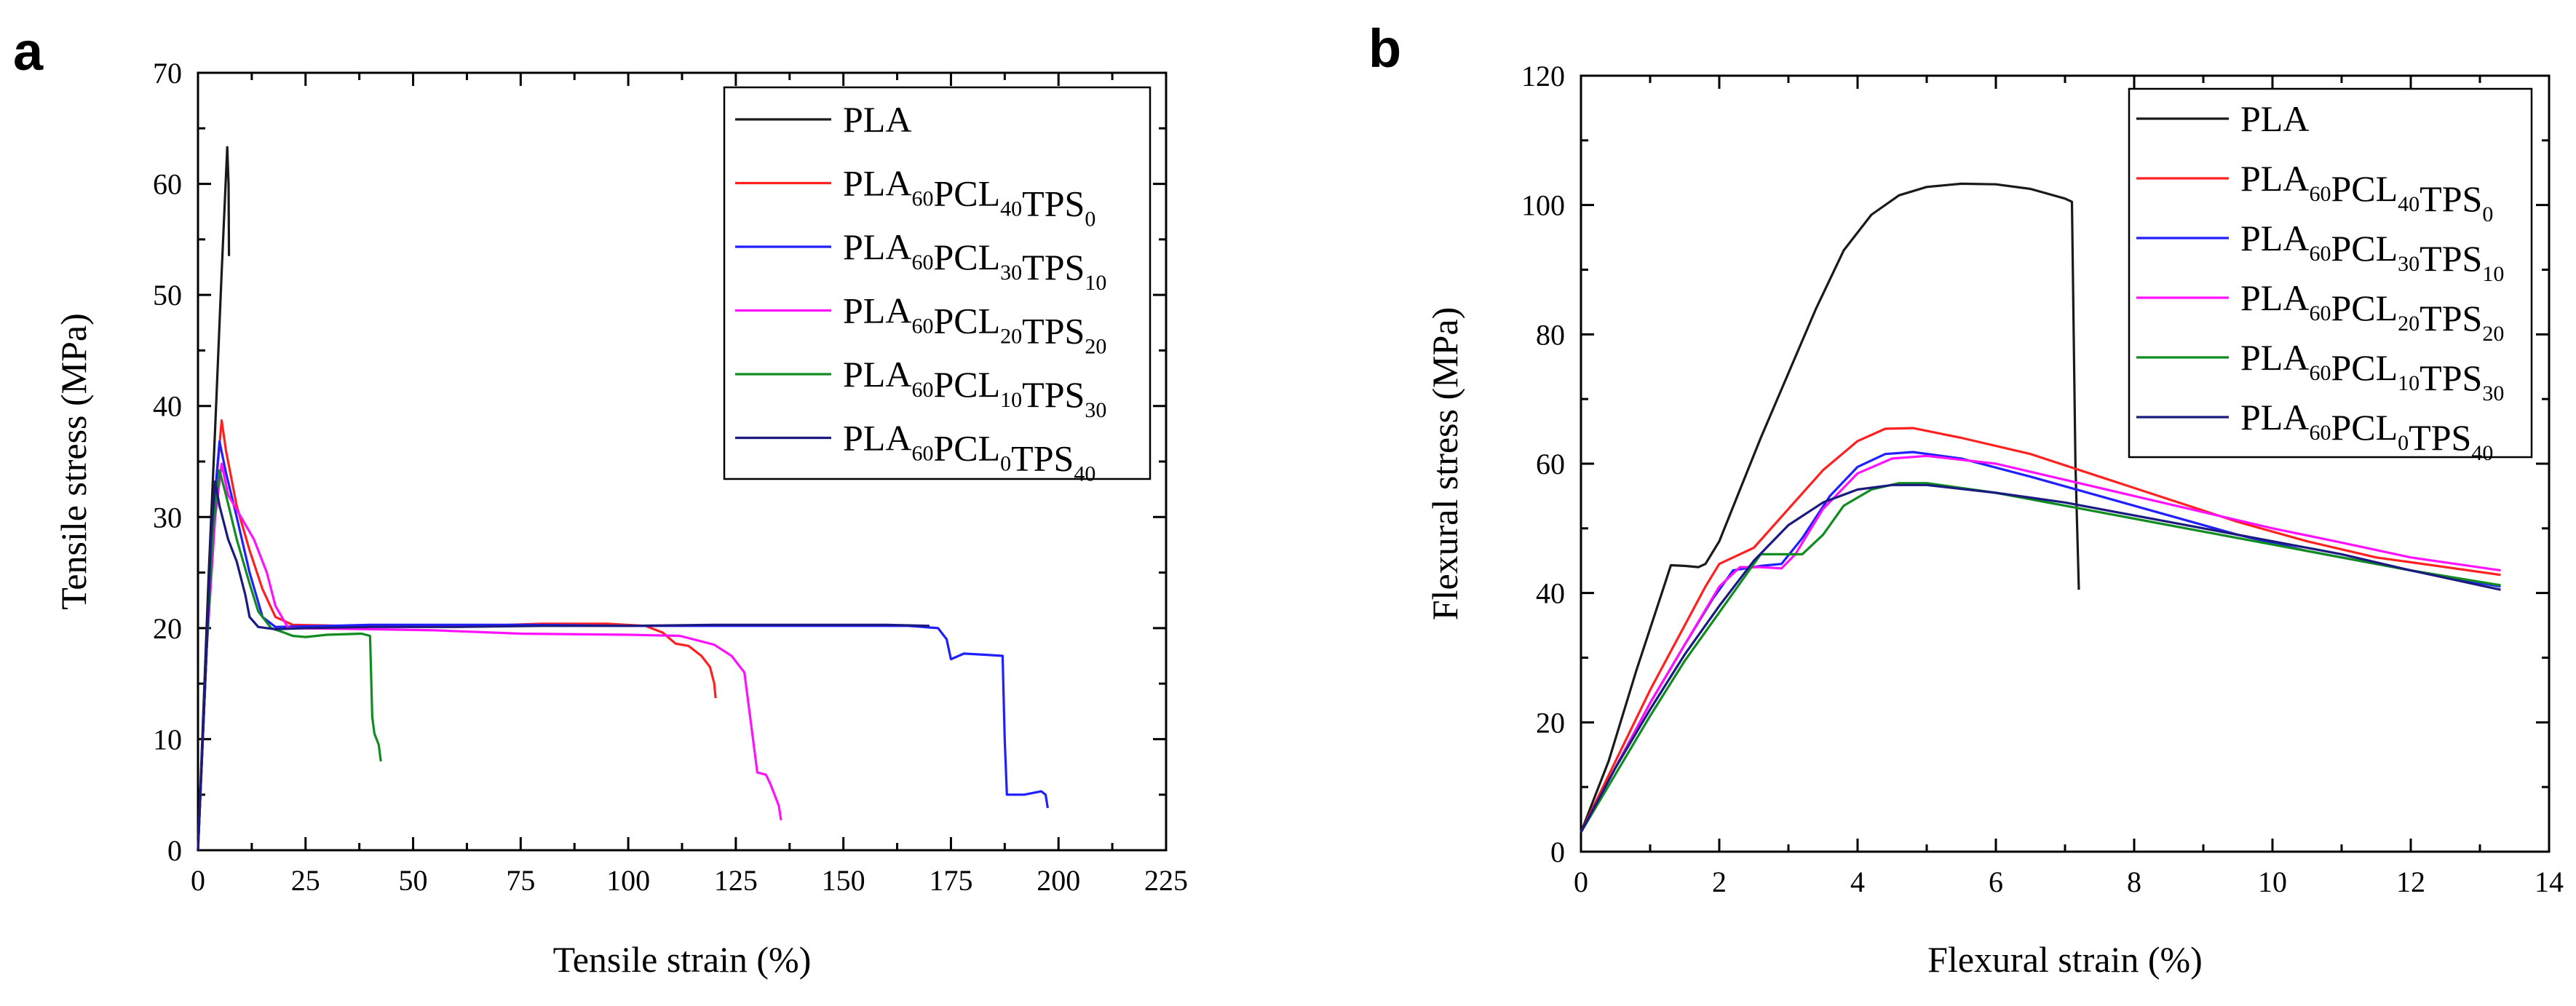 This screenshot has width=2576, height=1006. I want to click on legend-entry-b-0: PLA, so click(2274, 119).